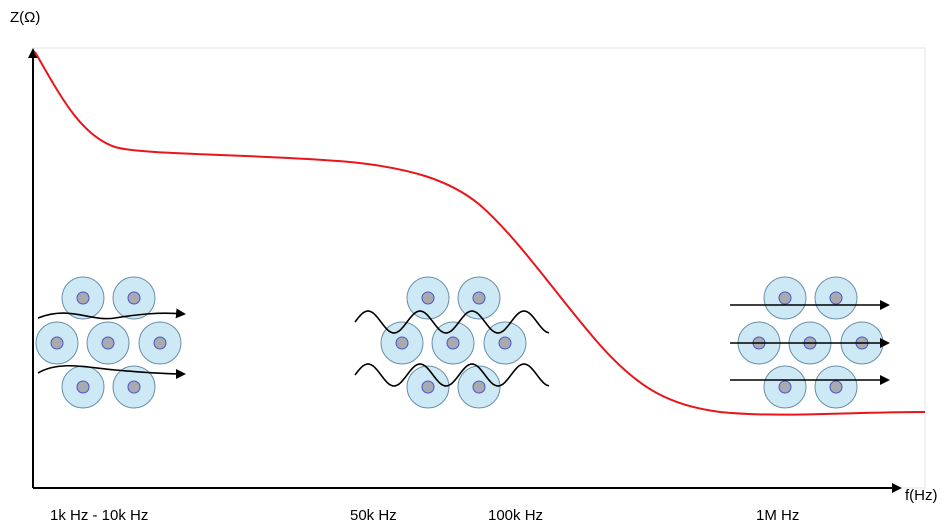 This screenshot has height=525, width=949. Describe the element at coordinates (515, 515) in the screenshot. I see `frequency-label: 100k Hz` at that location.